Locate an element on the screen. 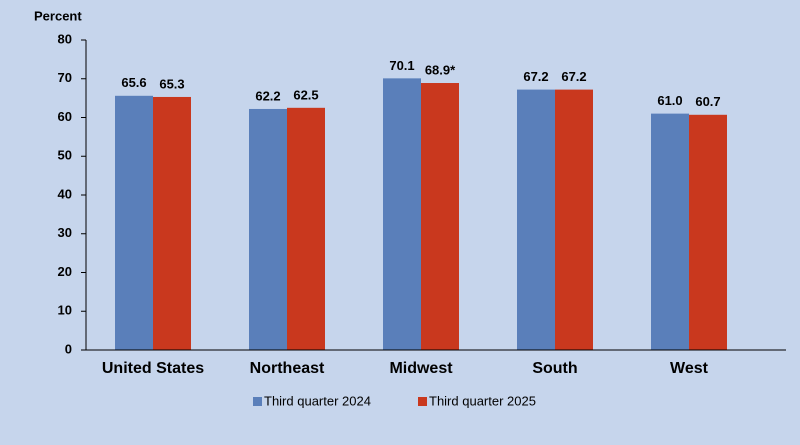 Image resolution: width=800 pixels, height=445 pixels. y-tick-label: 40 is located at coordinates (65, 193).